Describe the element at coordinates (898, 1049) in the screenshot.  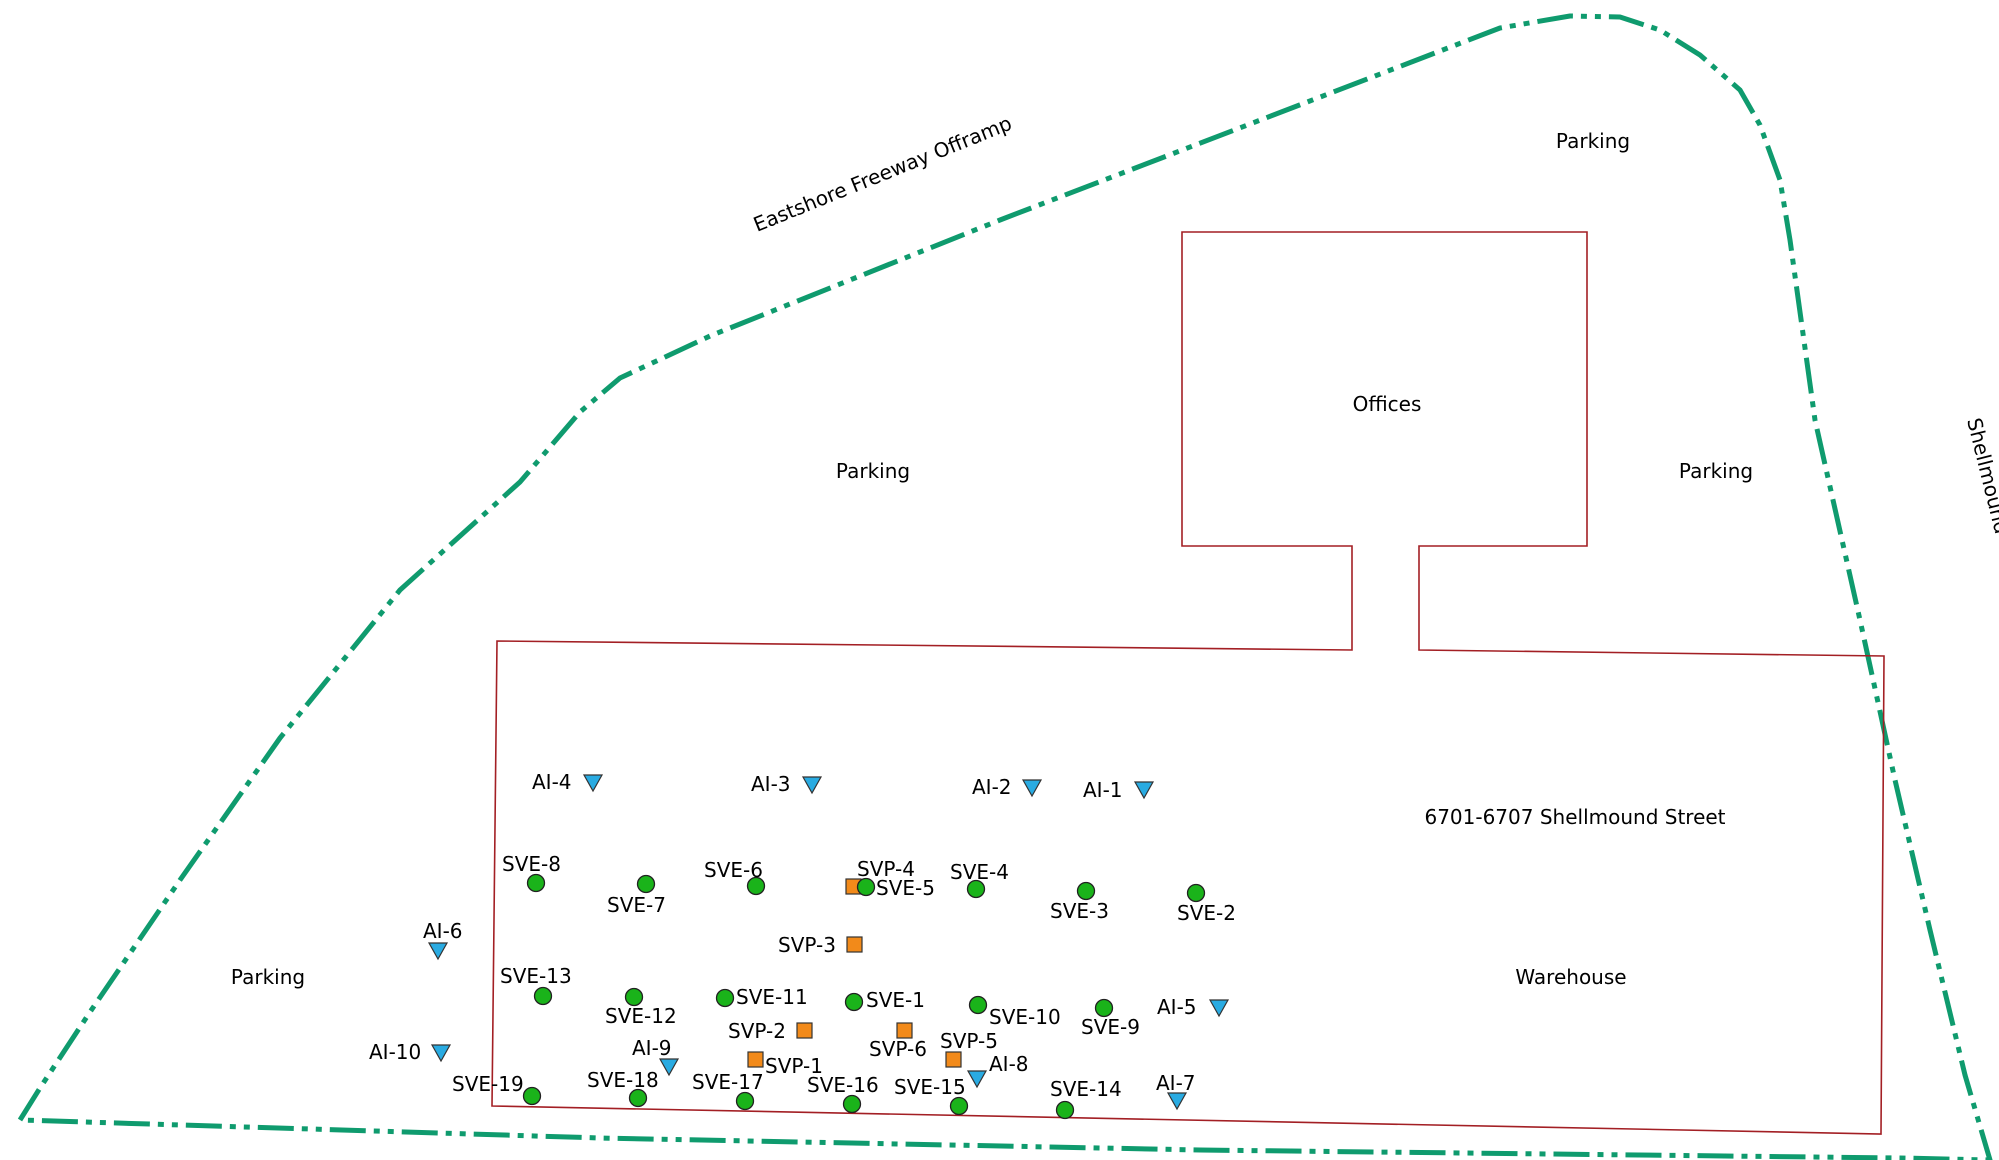
I see `svp-6-label: SVP-6` at that location.